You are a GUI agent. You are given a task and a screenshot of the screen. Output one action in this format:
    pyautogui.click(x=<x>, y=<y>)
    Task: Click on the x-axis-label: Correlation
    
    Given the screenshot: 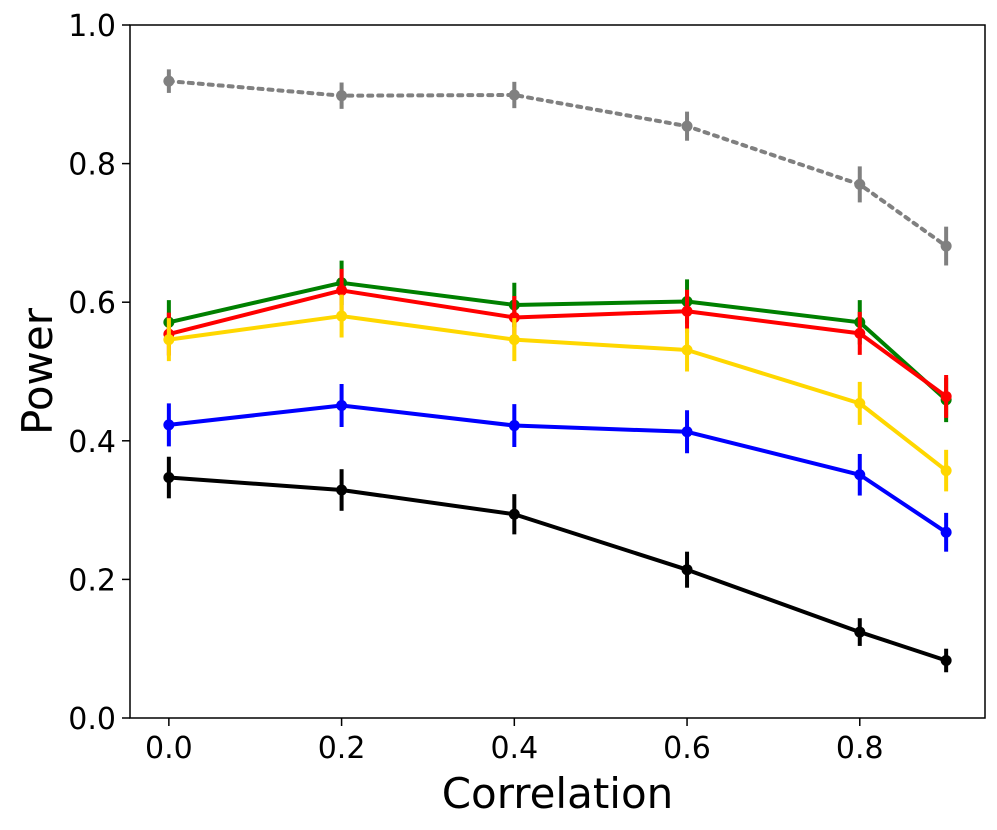 What is the action you would take?
    pyautogui.click(x=558, y=793)
    